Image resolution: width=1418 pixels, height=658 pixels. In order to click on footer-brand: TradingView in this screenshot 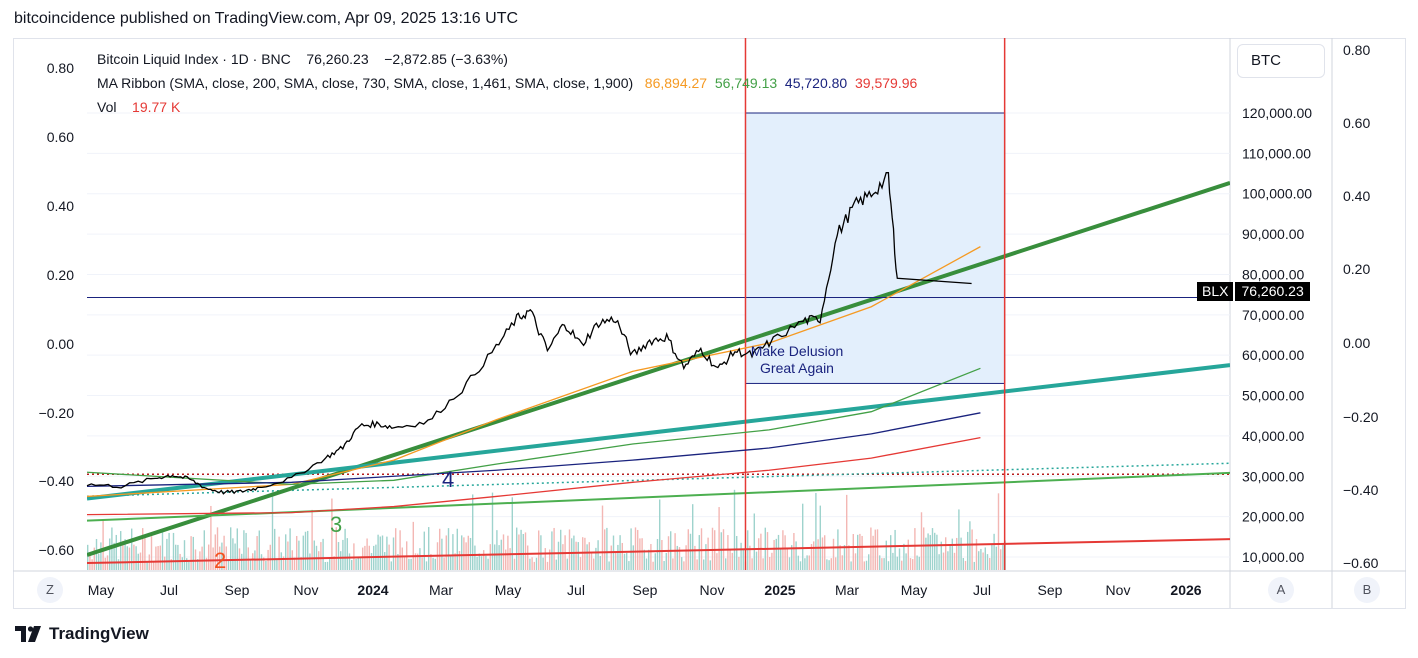, I will do `click(82, 634)`.